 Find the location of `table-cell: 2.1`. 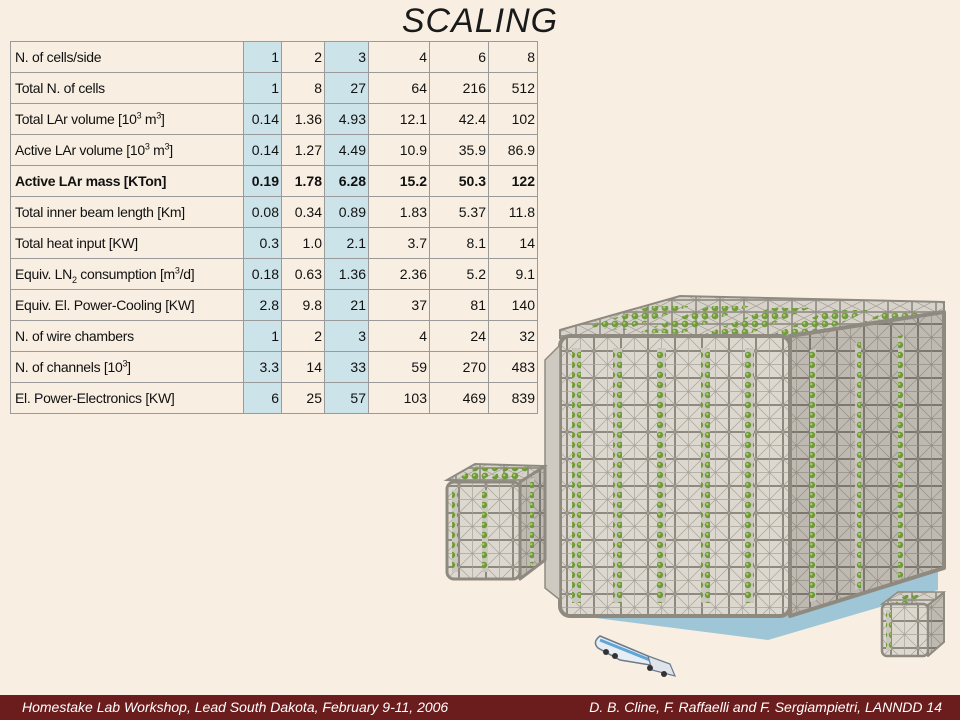

table-cell: 2.1 is located at coordinates (346, 243).